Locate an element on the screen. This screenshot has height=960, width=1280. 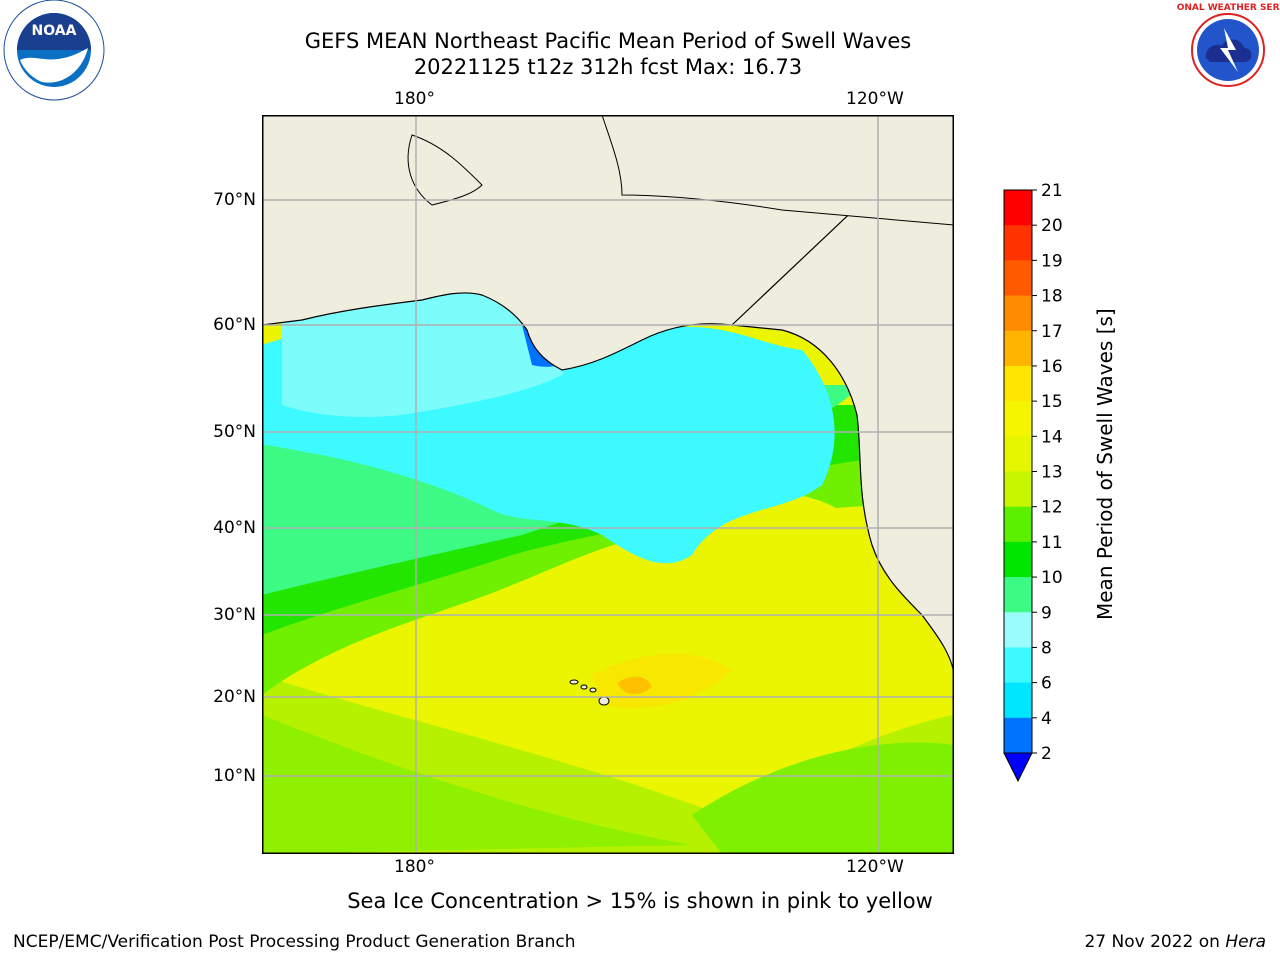
colorbar-tick-label: 4 is located at coordinates (1046, 719).